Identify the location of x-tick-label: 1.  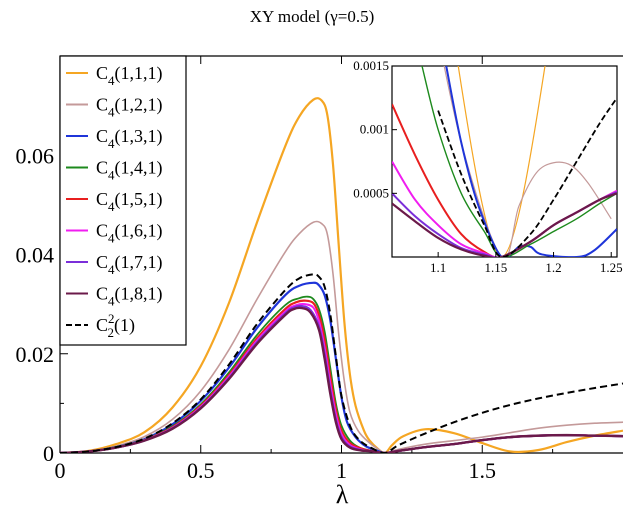
(341, 470).